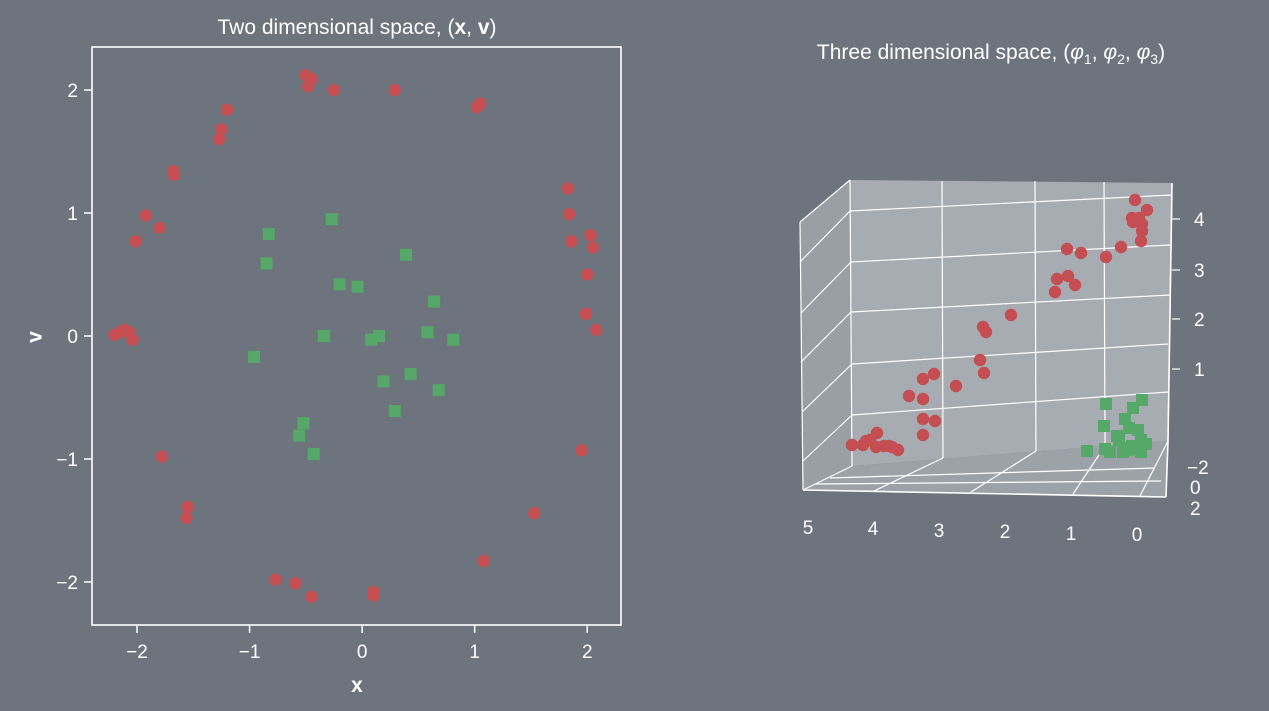  What do you see at coordinates (1195, 488) in the screenshot?
I see `y-tick-label-3d: 0` at bounding box center [1195, 488].